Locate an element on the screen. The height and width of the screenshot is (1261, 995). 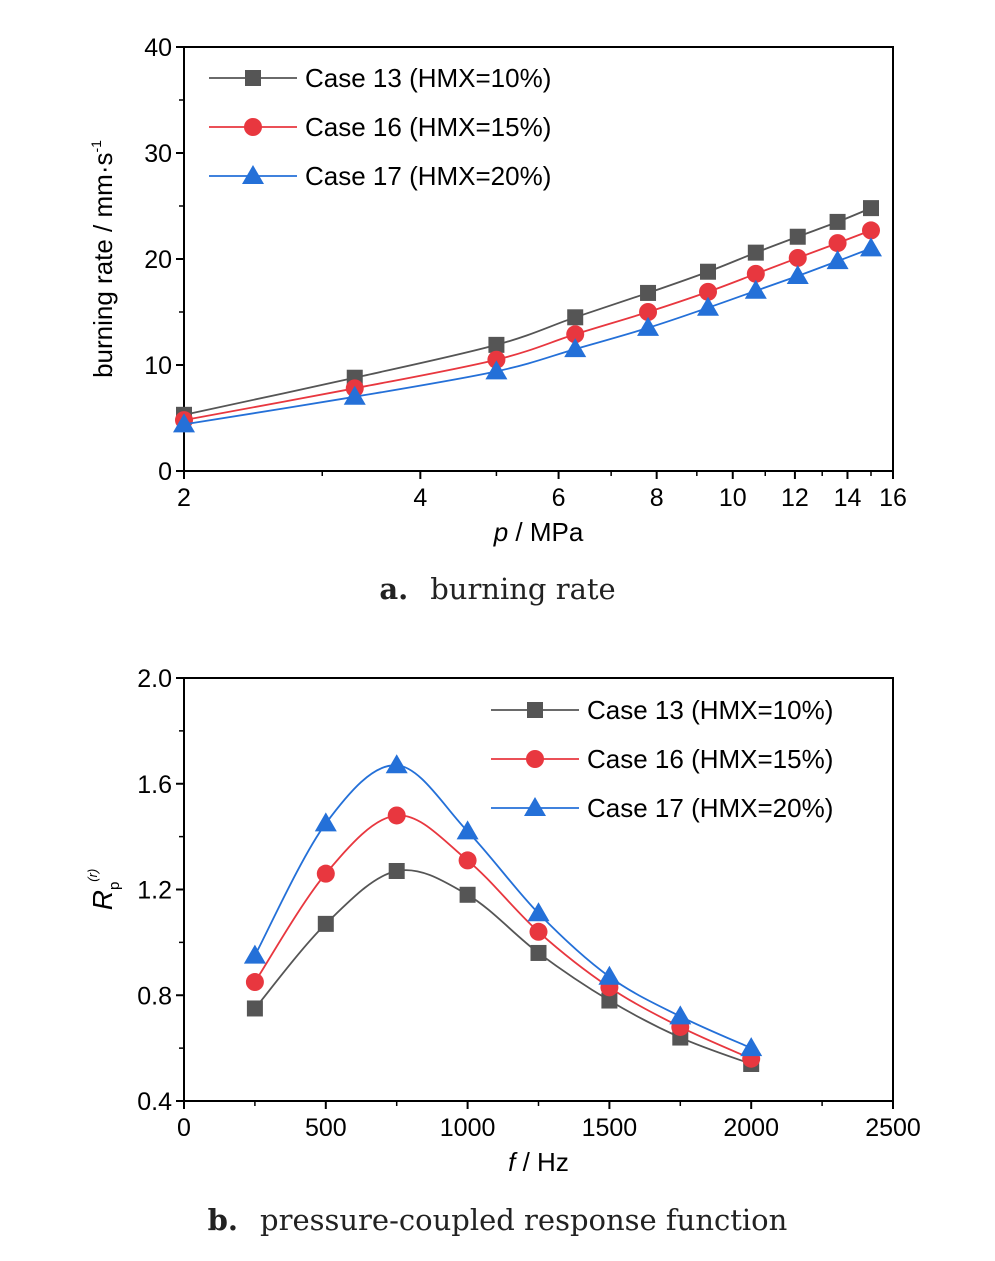
y-tick-label: 30 is located at coordinates (158, 154).